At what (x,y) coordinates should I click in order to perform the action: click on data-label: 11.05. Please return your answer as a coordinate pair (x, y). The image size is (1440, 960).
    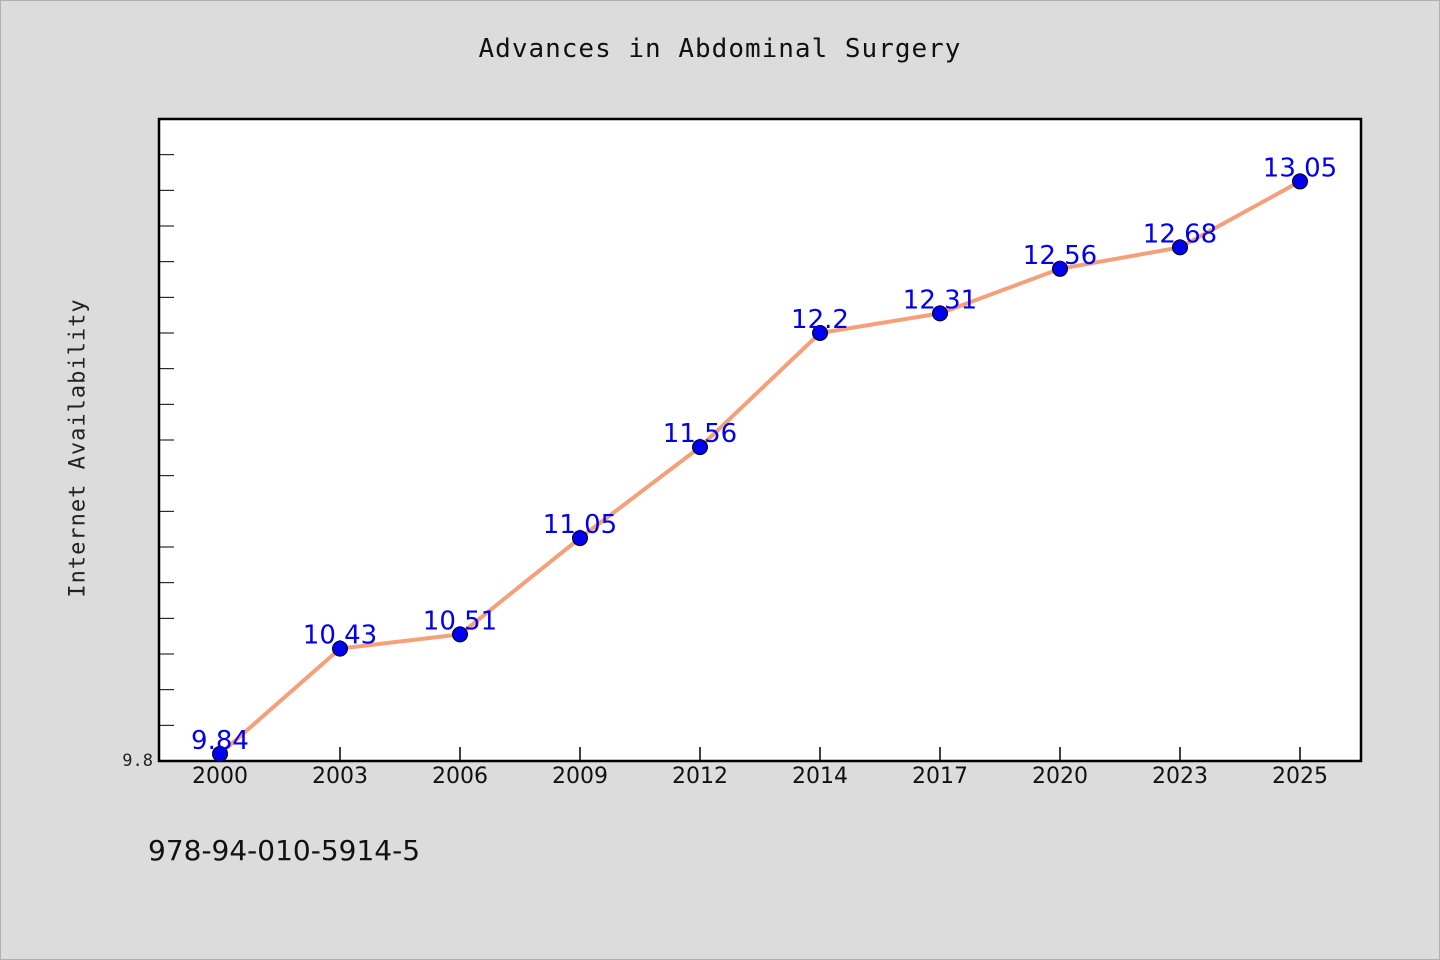
    Looking at the image, I should click on (580, 525).